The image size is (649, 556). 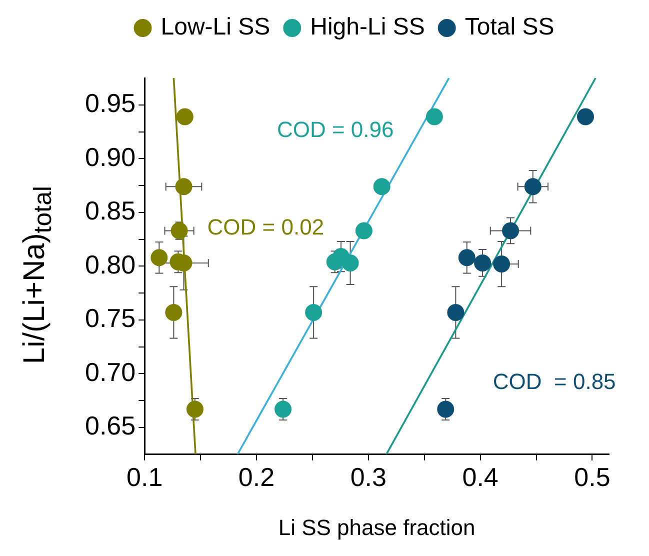 What do you see at coordinates (592, 477) in the screenshot?
I see `x-tick-label: 0.5` at bounding box center [592, 477].